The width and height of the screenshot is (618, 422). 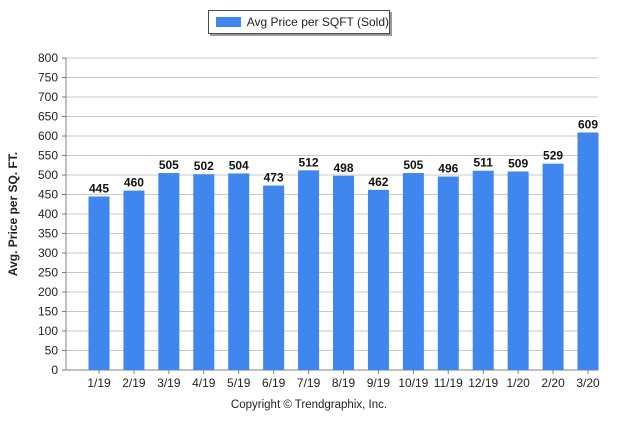 I want to click on data-label: 498, so click(x=343, y=168).